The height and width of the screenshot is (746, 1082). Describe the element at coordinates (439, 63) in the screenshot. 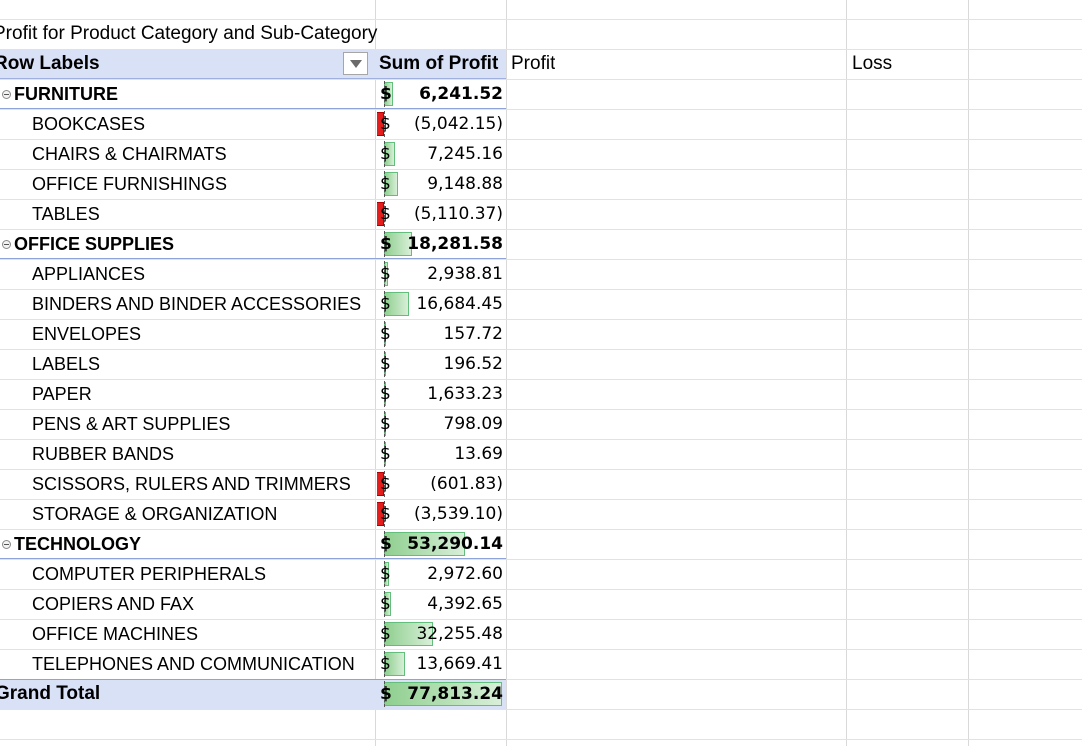

I see `sum-of-profit-header: Sum of Profit` at that location.